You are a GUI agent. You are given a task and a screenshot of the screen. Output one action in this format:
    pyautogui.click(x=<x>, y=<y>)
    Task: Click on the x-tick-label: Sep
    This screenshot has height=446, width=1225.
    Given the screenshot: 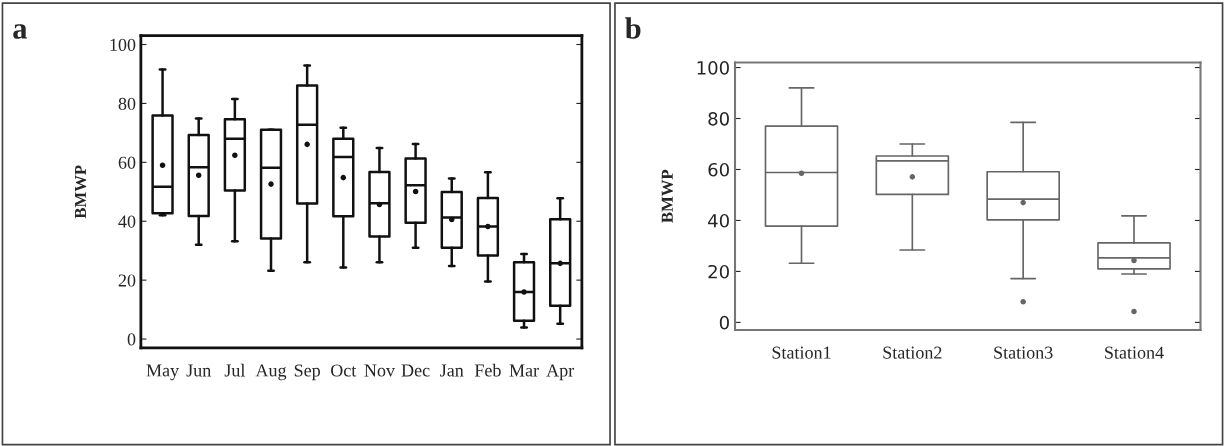 What is the action you would take?
    pyautogui.click(x=307, y=372)
    